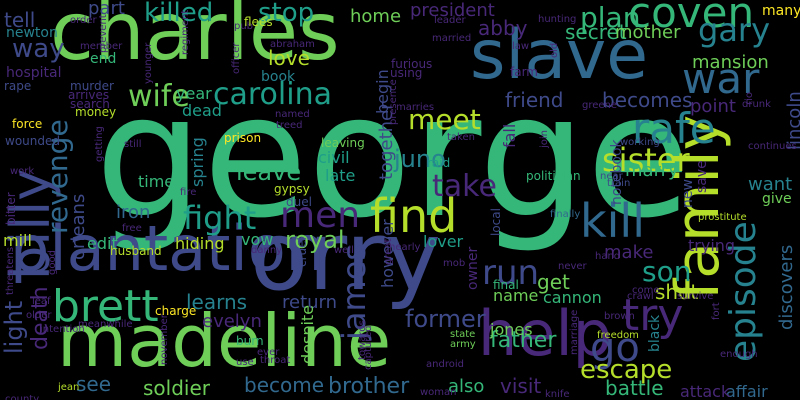 The image size is (800, 400). Describe the element at coordinates (22, 171) in the screenshot. I see `word-work: work` at that location.